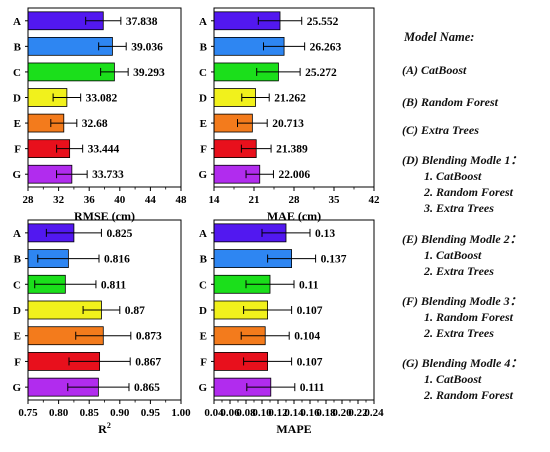  What do you see at coordinates (309, 285) in the screenshot?
I see `data-label: 0.11` at bounding box center [309, 285].